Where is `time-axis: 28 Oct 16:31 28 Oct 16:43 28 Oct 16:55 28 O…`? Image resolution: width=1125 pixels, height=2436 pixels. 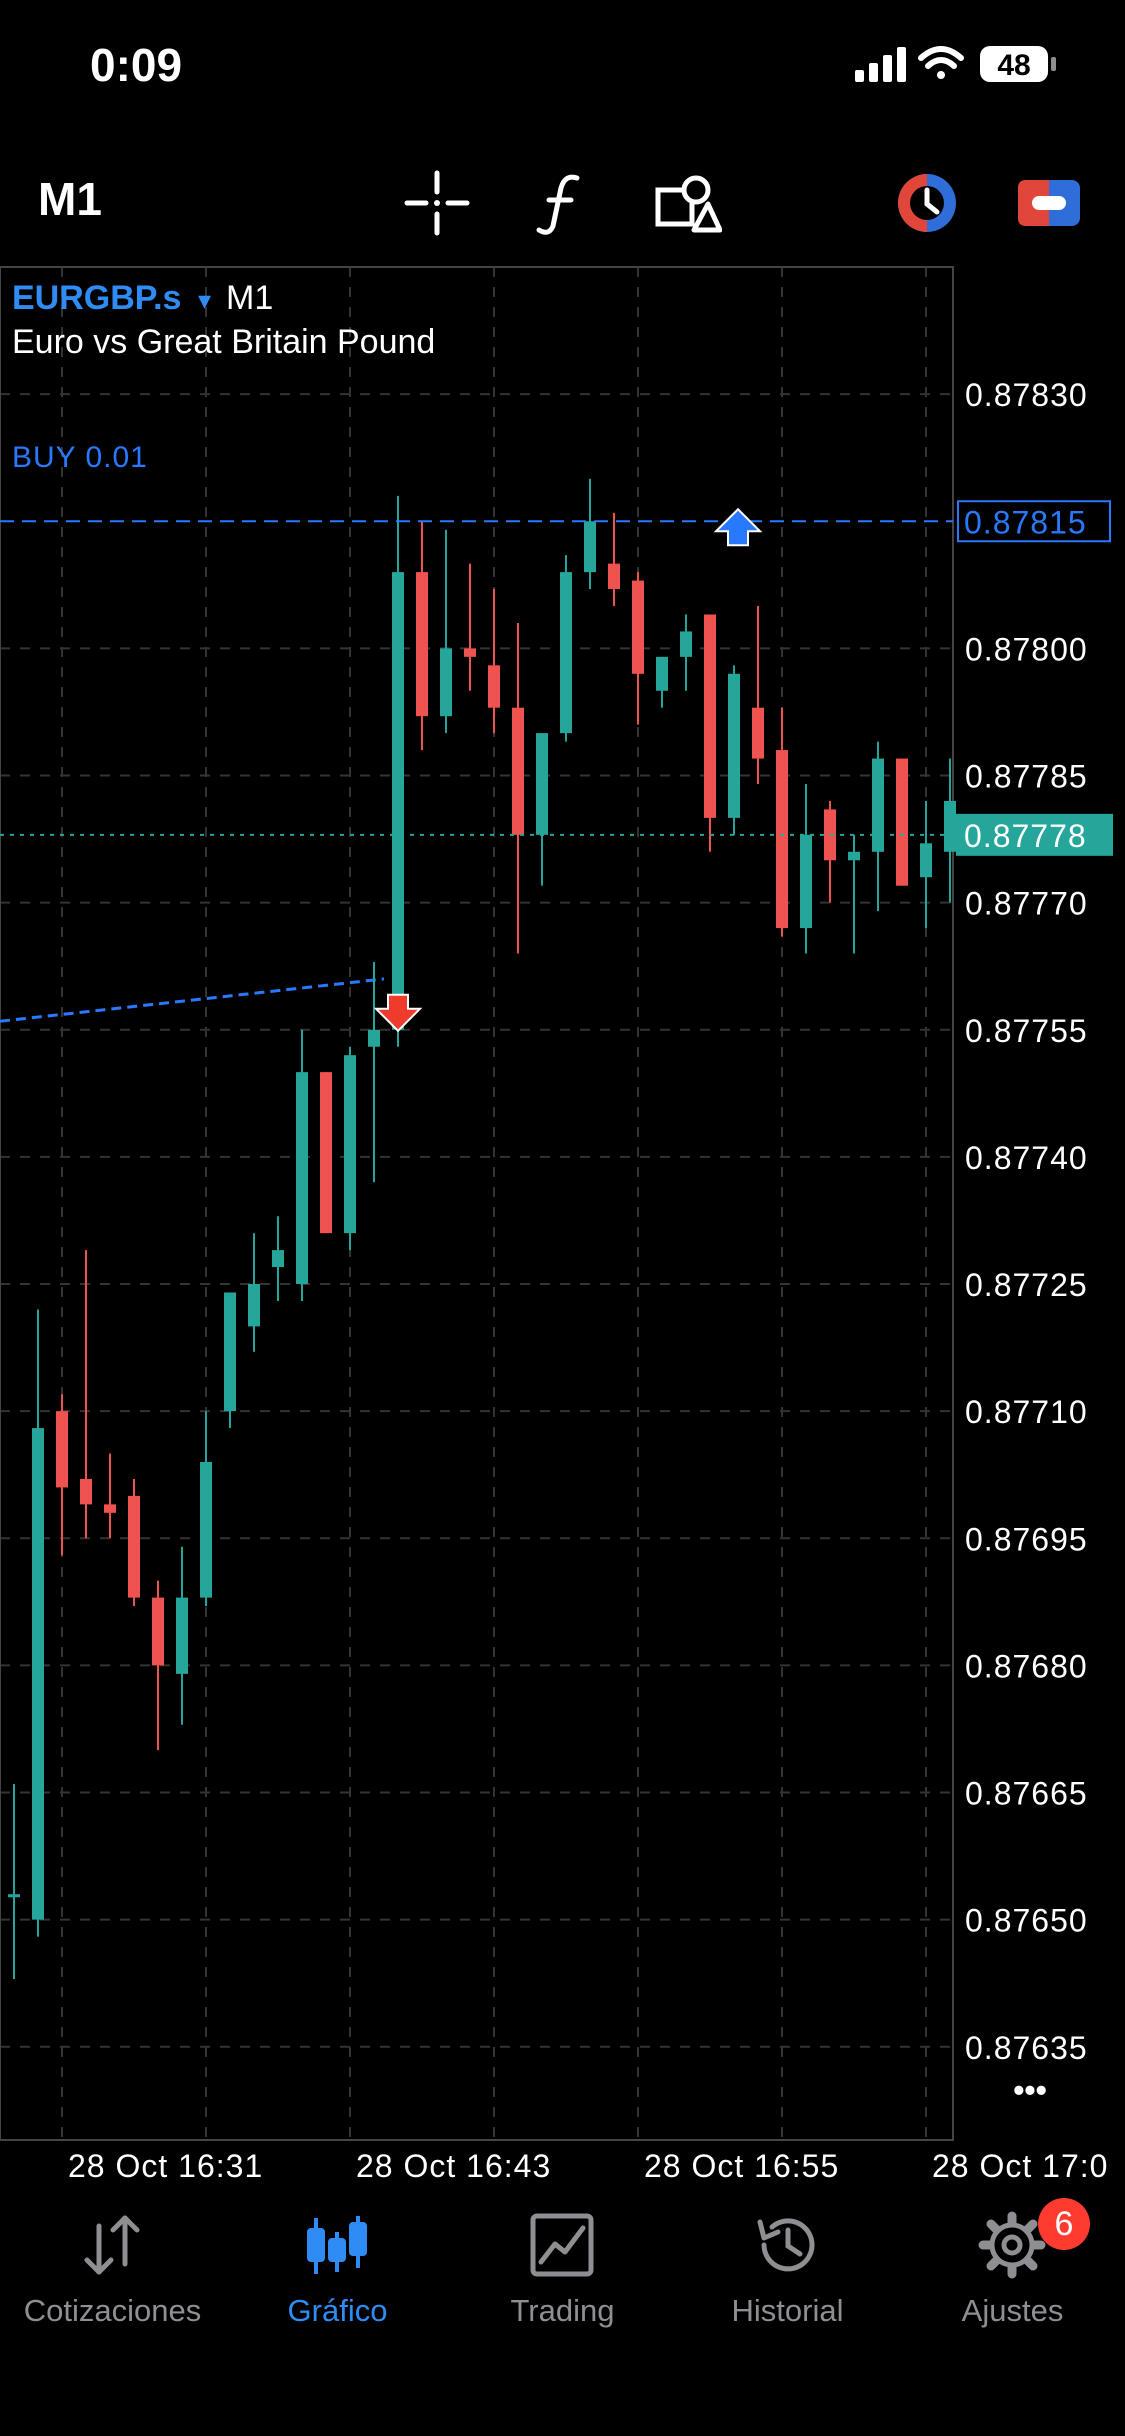
time-axis: 28 Oct 16:31 28 Oct 16:43 28 Oct 16:55 28 O… is located at coordinates (588, 2166).